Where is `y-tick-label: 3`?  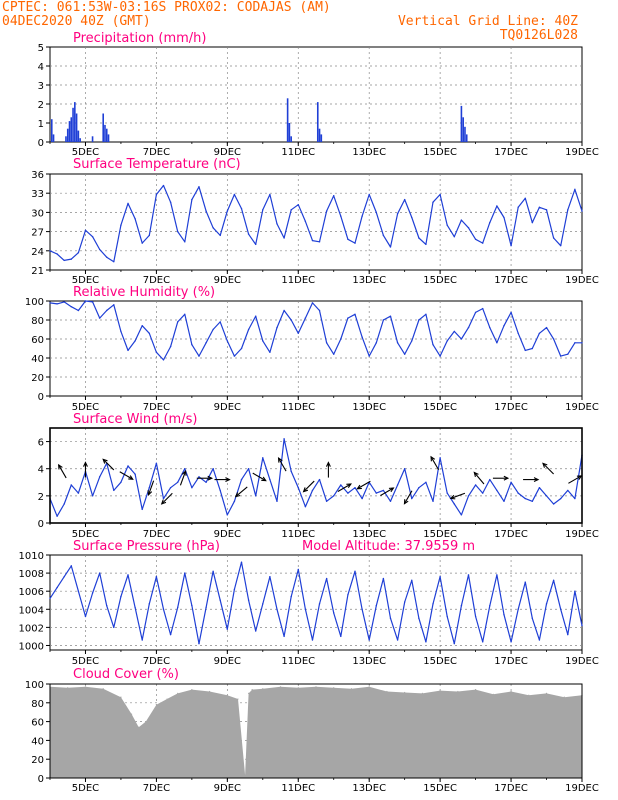 y-tick-label: 3 is located at coordinates (41, 86).